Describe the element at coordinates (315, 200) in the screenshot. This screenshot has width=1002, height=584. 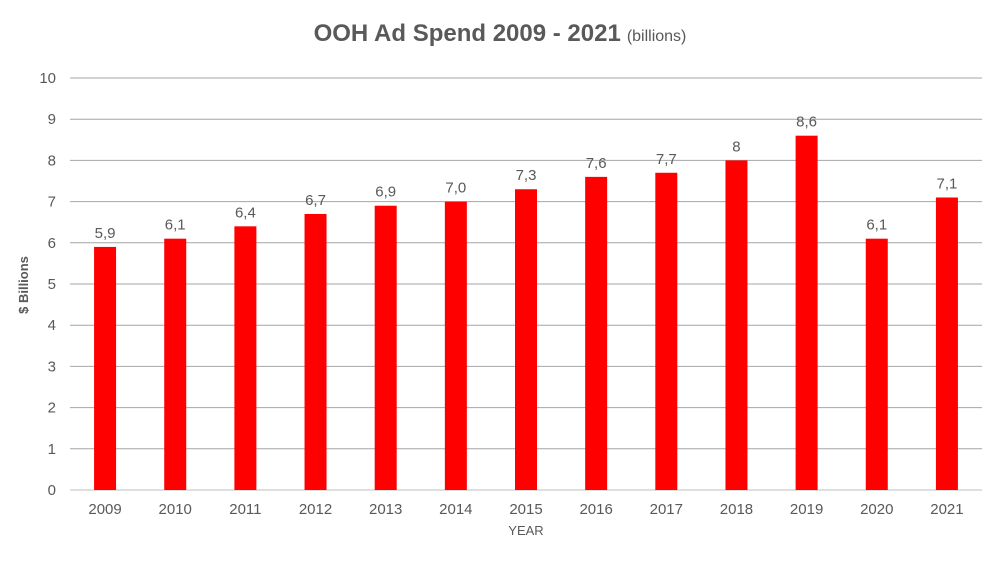
I see `data-label-2012: 6,7` at that location.